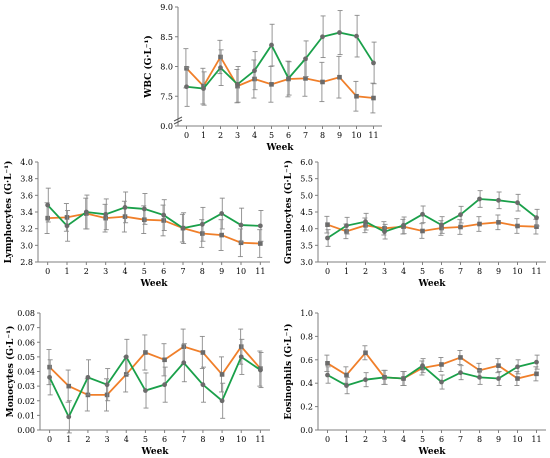 The width and height of the screenshot is (550, 458). What do you see at coordinates (288, 212) in the screenshot?
I see `y-axis-label: Granulocytes (G·L⁻¹)` at bounding box center [288, 212].